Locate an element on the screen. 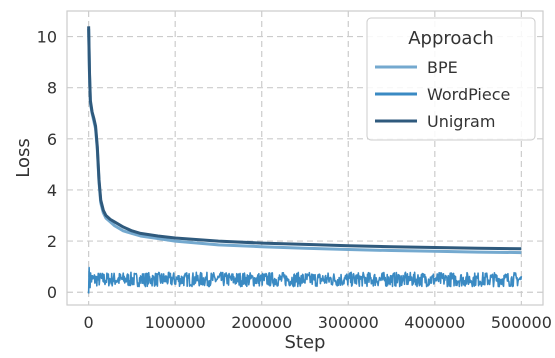 The width and height of the screenshot is (555, 358). legend-title: Approach is located at coordinates (451, 38).